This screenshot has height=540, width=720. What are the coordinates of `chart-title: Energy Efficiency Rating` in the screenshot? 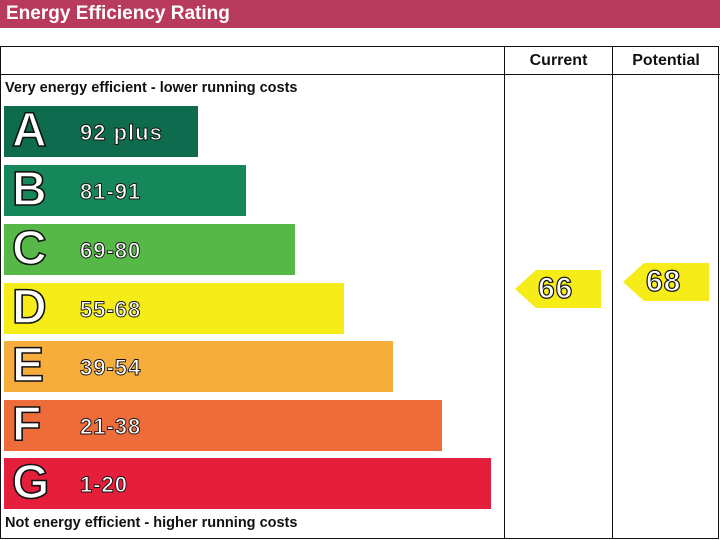 It's located at (360, 14).